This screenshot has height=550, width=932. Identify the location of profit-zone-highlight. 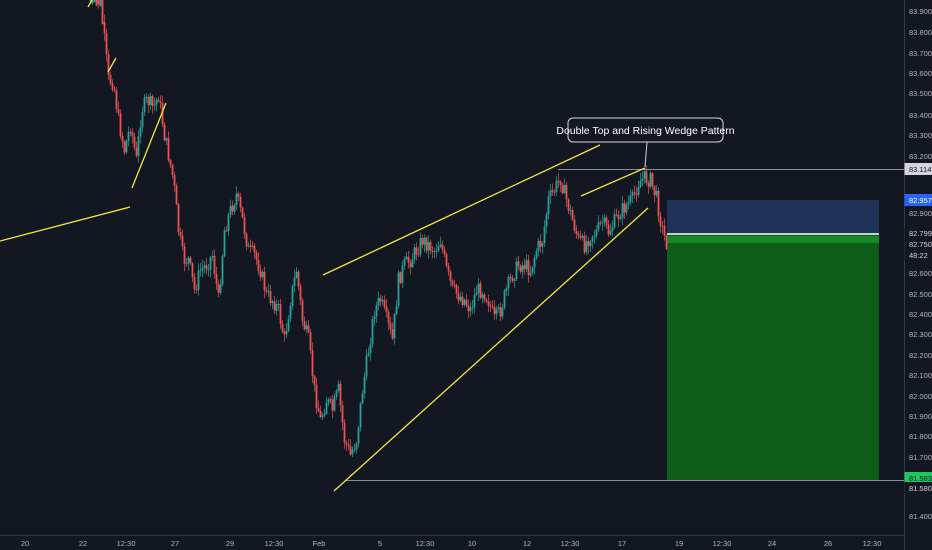
(773, 239).